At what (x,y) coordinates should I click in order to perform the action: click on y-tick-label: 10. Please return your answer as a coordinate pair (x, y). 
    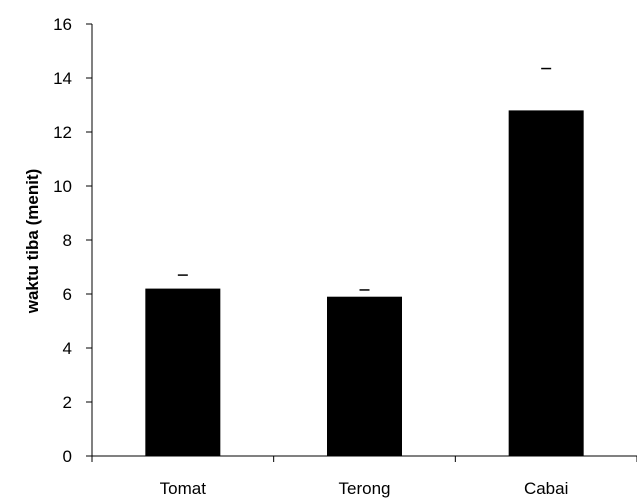
    Looking at the image, I should click on (62, 186).